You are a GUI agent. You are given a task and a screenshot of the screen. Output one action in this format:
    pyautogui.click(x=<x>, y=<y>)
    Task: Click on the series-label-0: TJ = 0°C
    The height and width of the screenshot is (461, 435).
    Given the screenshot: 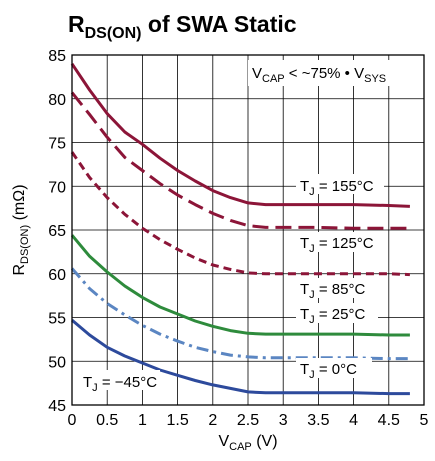 What is the action you would take?
    pyautogui.click(x=328, y=371)
    